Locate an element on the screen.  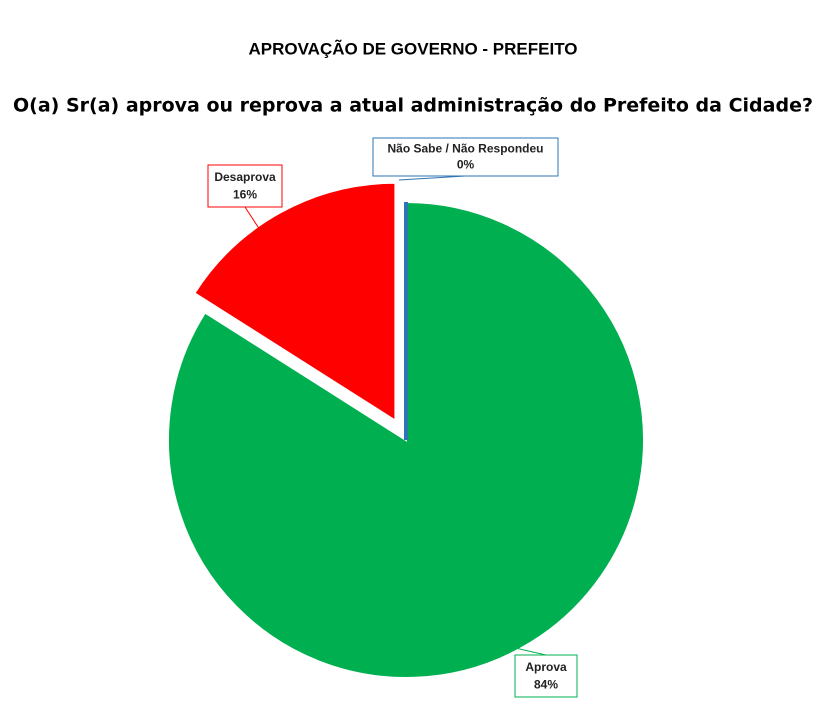
slice-value-label: 84% is located at coordinates (546, 684).